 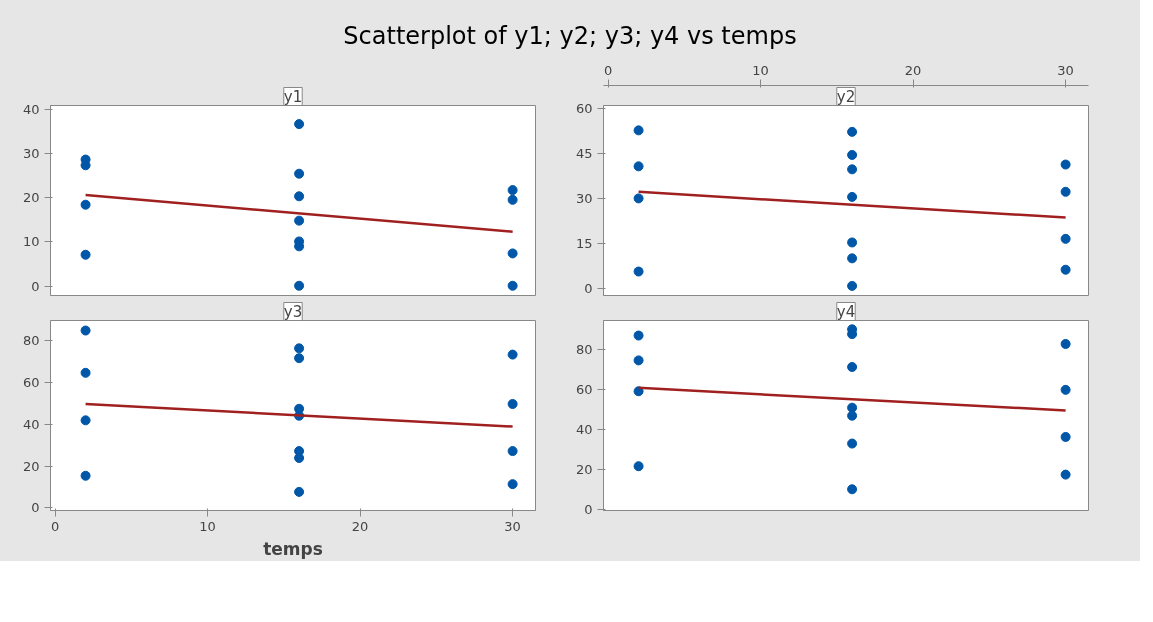 What do you see at coordinates (207, 526) in the screenshot?
I see `x-tick-label: 10` at bounding box center [207, 526].